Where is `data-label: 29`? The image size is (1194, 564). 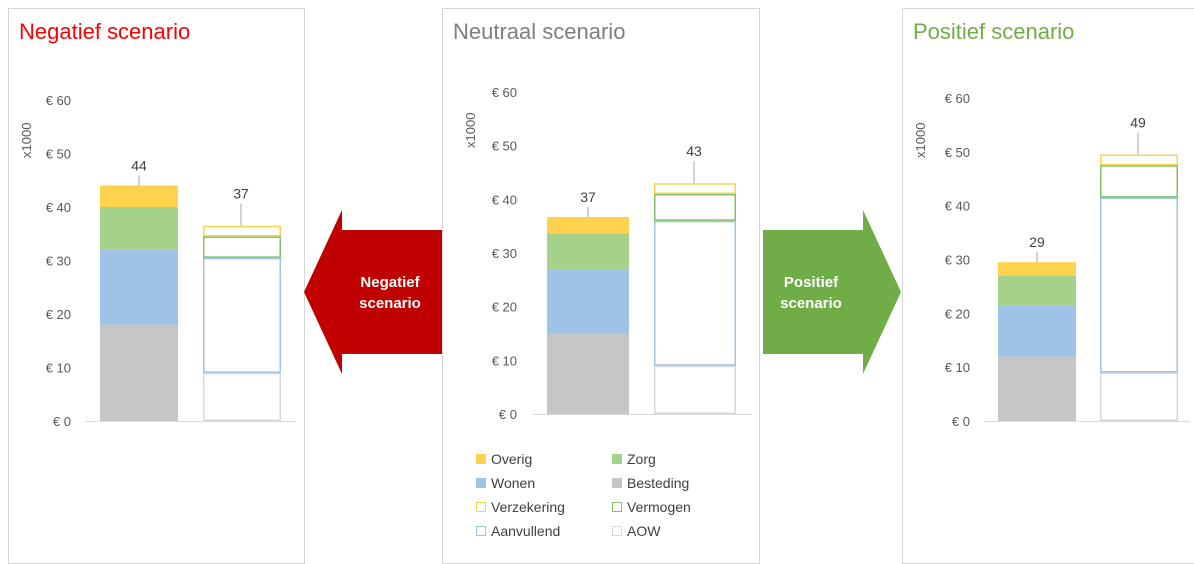 data-label: 29 is located at coordinates (1037, 242).